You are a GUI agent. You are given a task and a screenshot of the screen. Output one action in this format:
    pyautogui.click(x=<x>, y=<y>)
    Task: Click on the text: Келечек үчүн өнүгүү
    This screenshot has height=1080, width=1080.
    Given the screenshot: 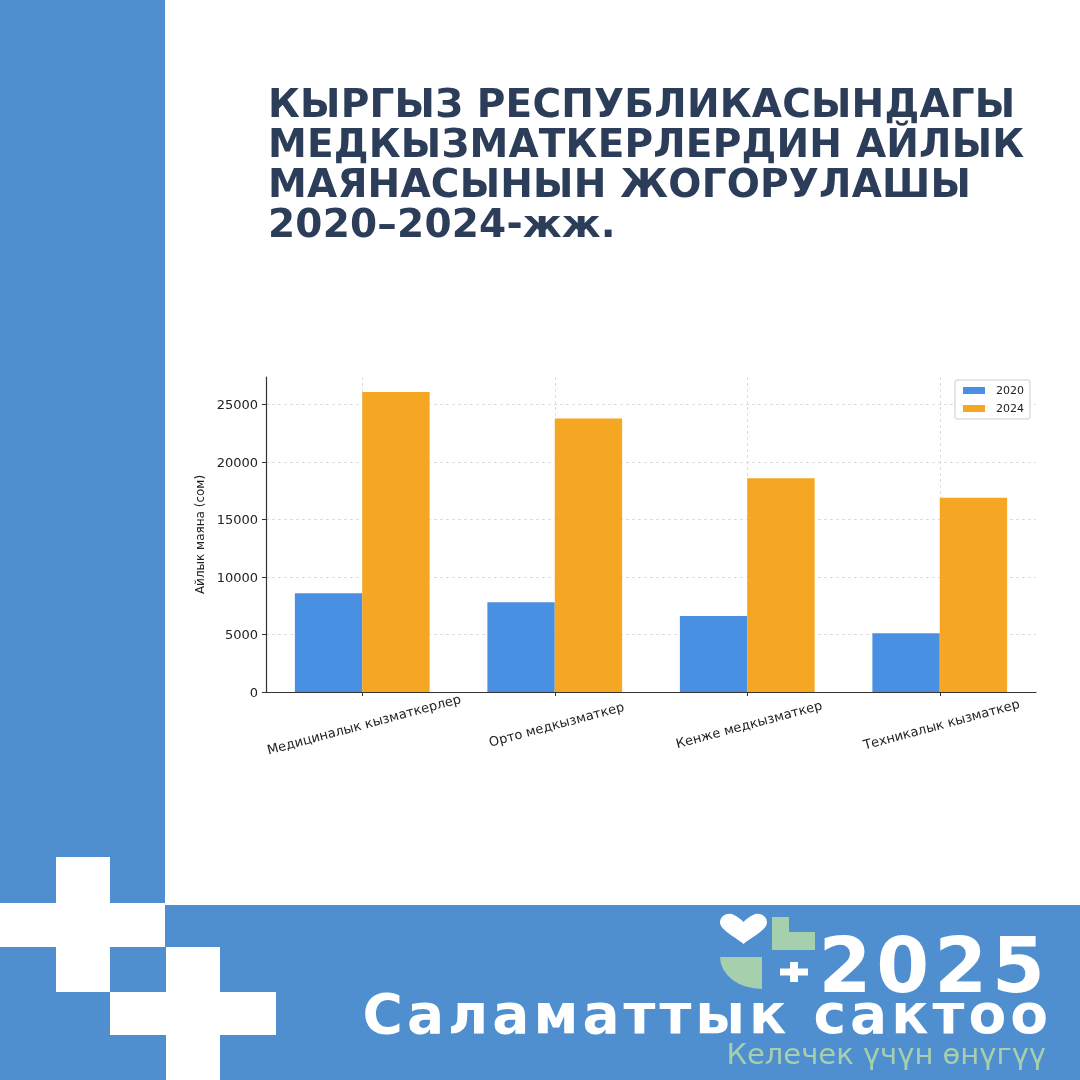 What is the action you would take?
    pyautogui.click(x=886, y=1054)
    